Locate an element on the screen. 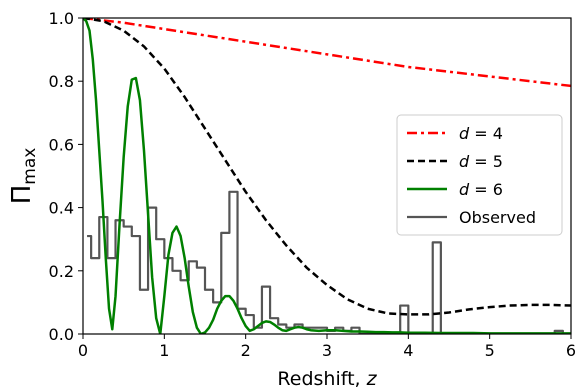  legend-label: Observed is located at coordinates (497, 217).